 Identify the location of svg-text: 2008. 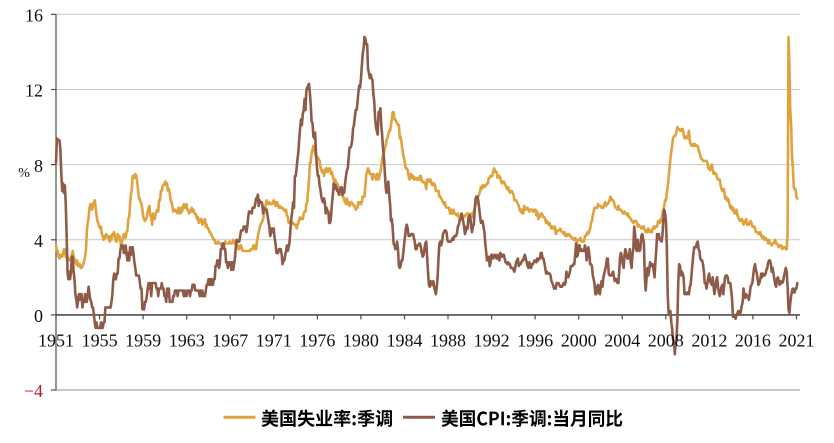
(666, 341).